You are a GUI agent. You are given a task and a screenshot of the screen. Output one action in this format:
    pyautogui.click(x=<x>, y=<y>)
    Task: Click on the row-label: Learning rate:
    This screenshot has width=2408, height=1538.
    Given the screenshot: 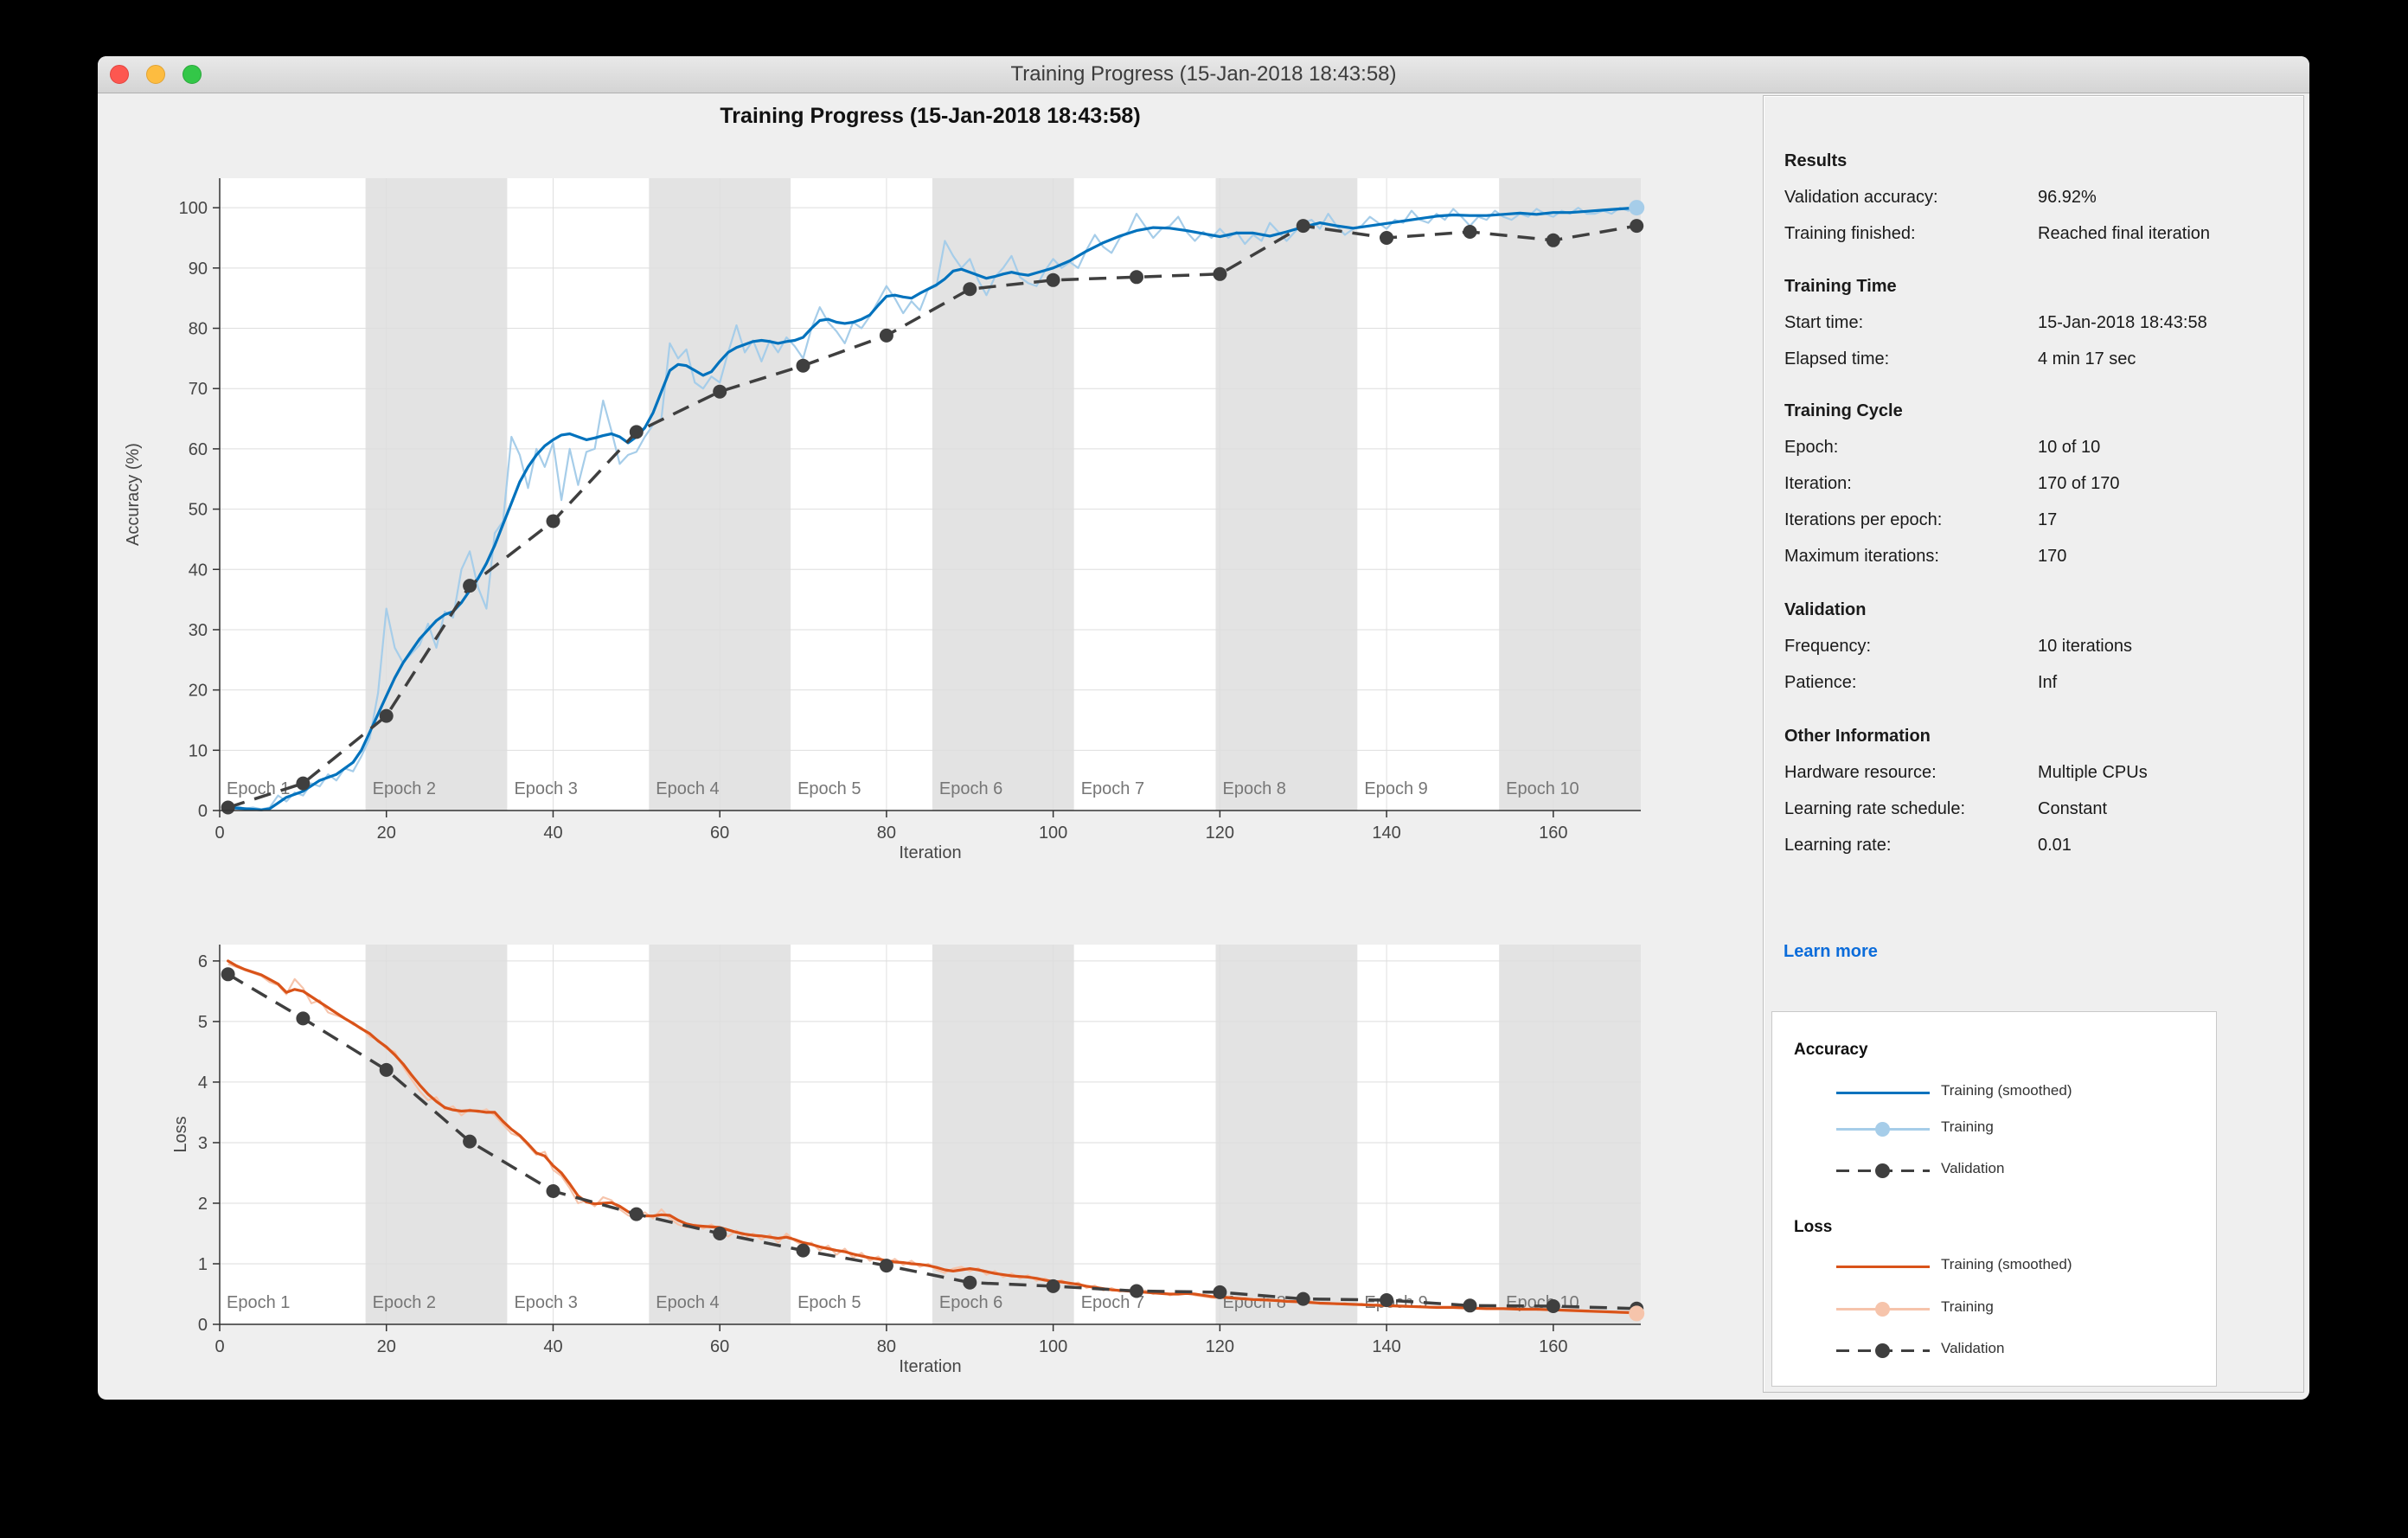 What is the action you would take?
    pyautogui.click(x=1838, y=845)
    